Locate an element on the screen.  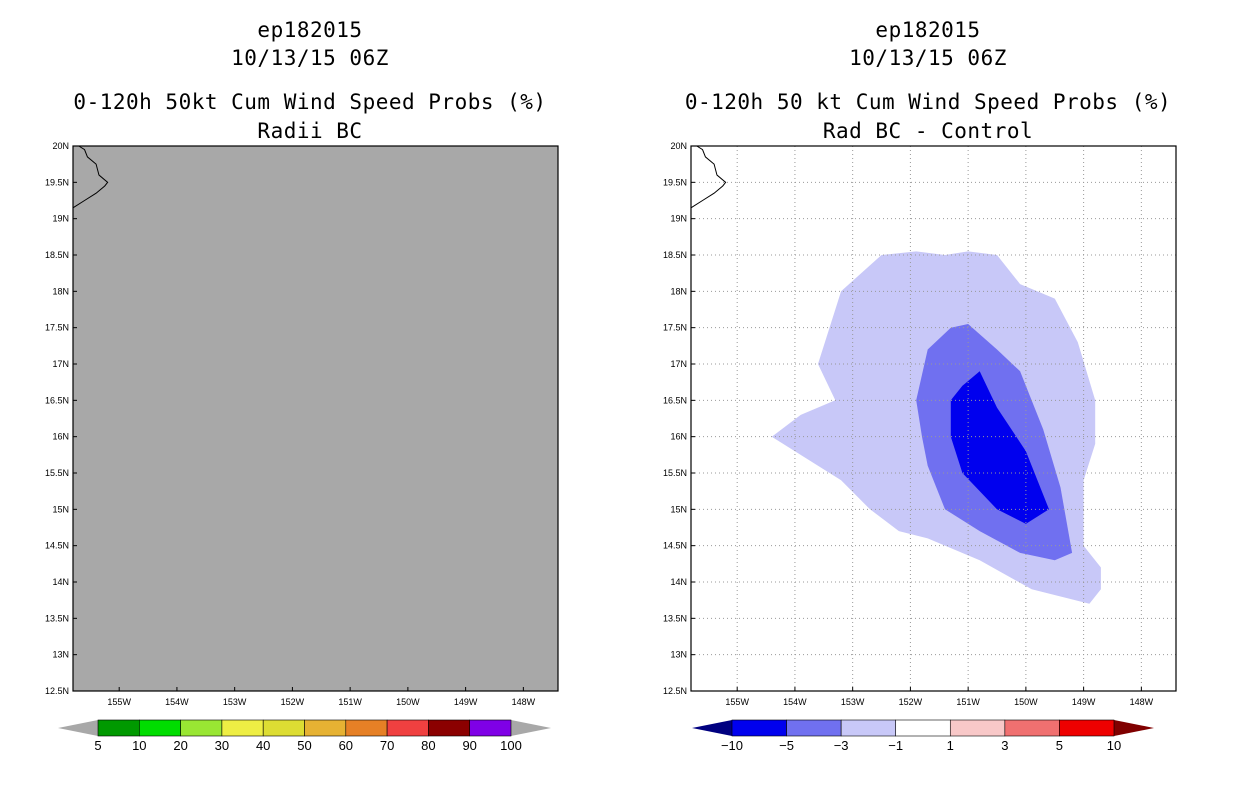
colorbar-label: 30 is located at coordinates (222, 745).